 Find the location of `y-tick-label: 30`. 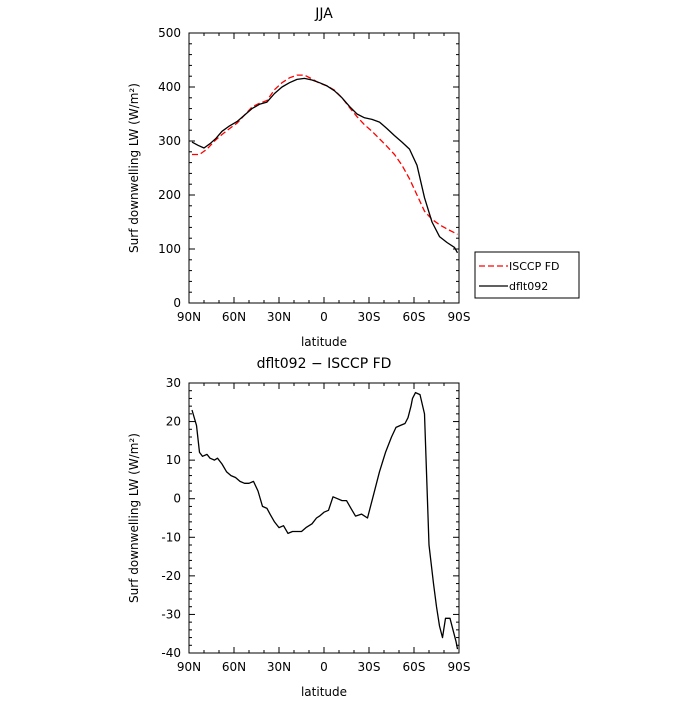

y-tick-label: 30 is located at coordinates (173, 383).